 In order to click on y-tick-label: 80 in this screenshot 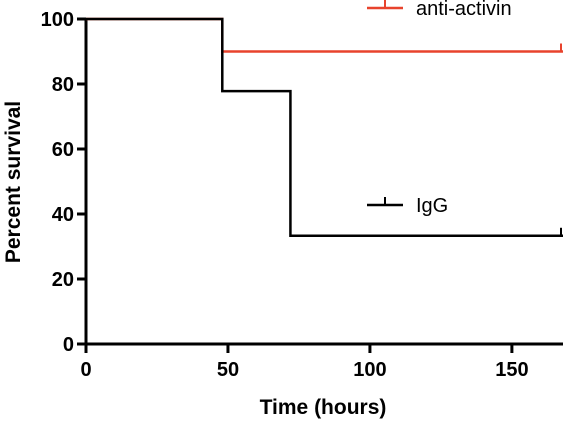, I will do `click(63, 85)`.